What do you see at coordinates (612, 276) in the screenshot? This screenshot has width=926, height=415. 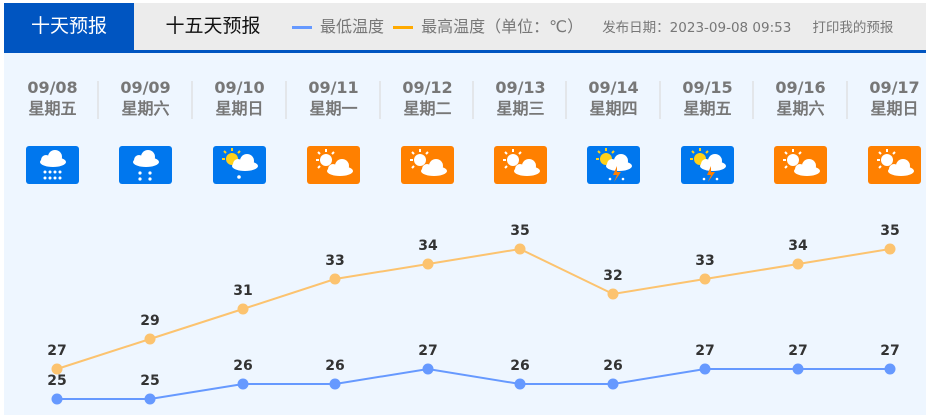 I see `high-temp-label: 32` at bounding box center [612, 276].